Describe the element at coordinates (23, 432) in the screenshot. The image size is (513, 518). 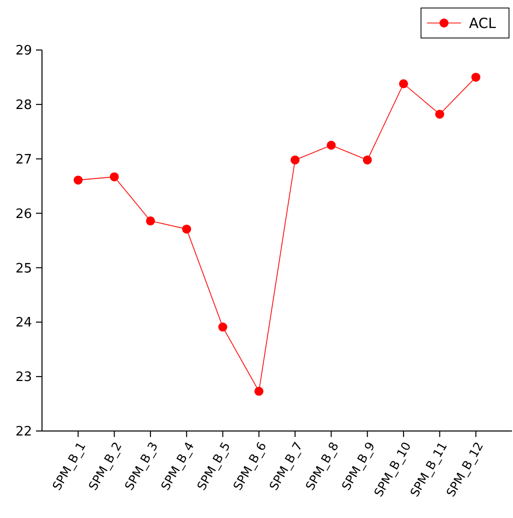
I see `y-tick-label: 22` at that location.